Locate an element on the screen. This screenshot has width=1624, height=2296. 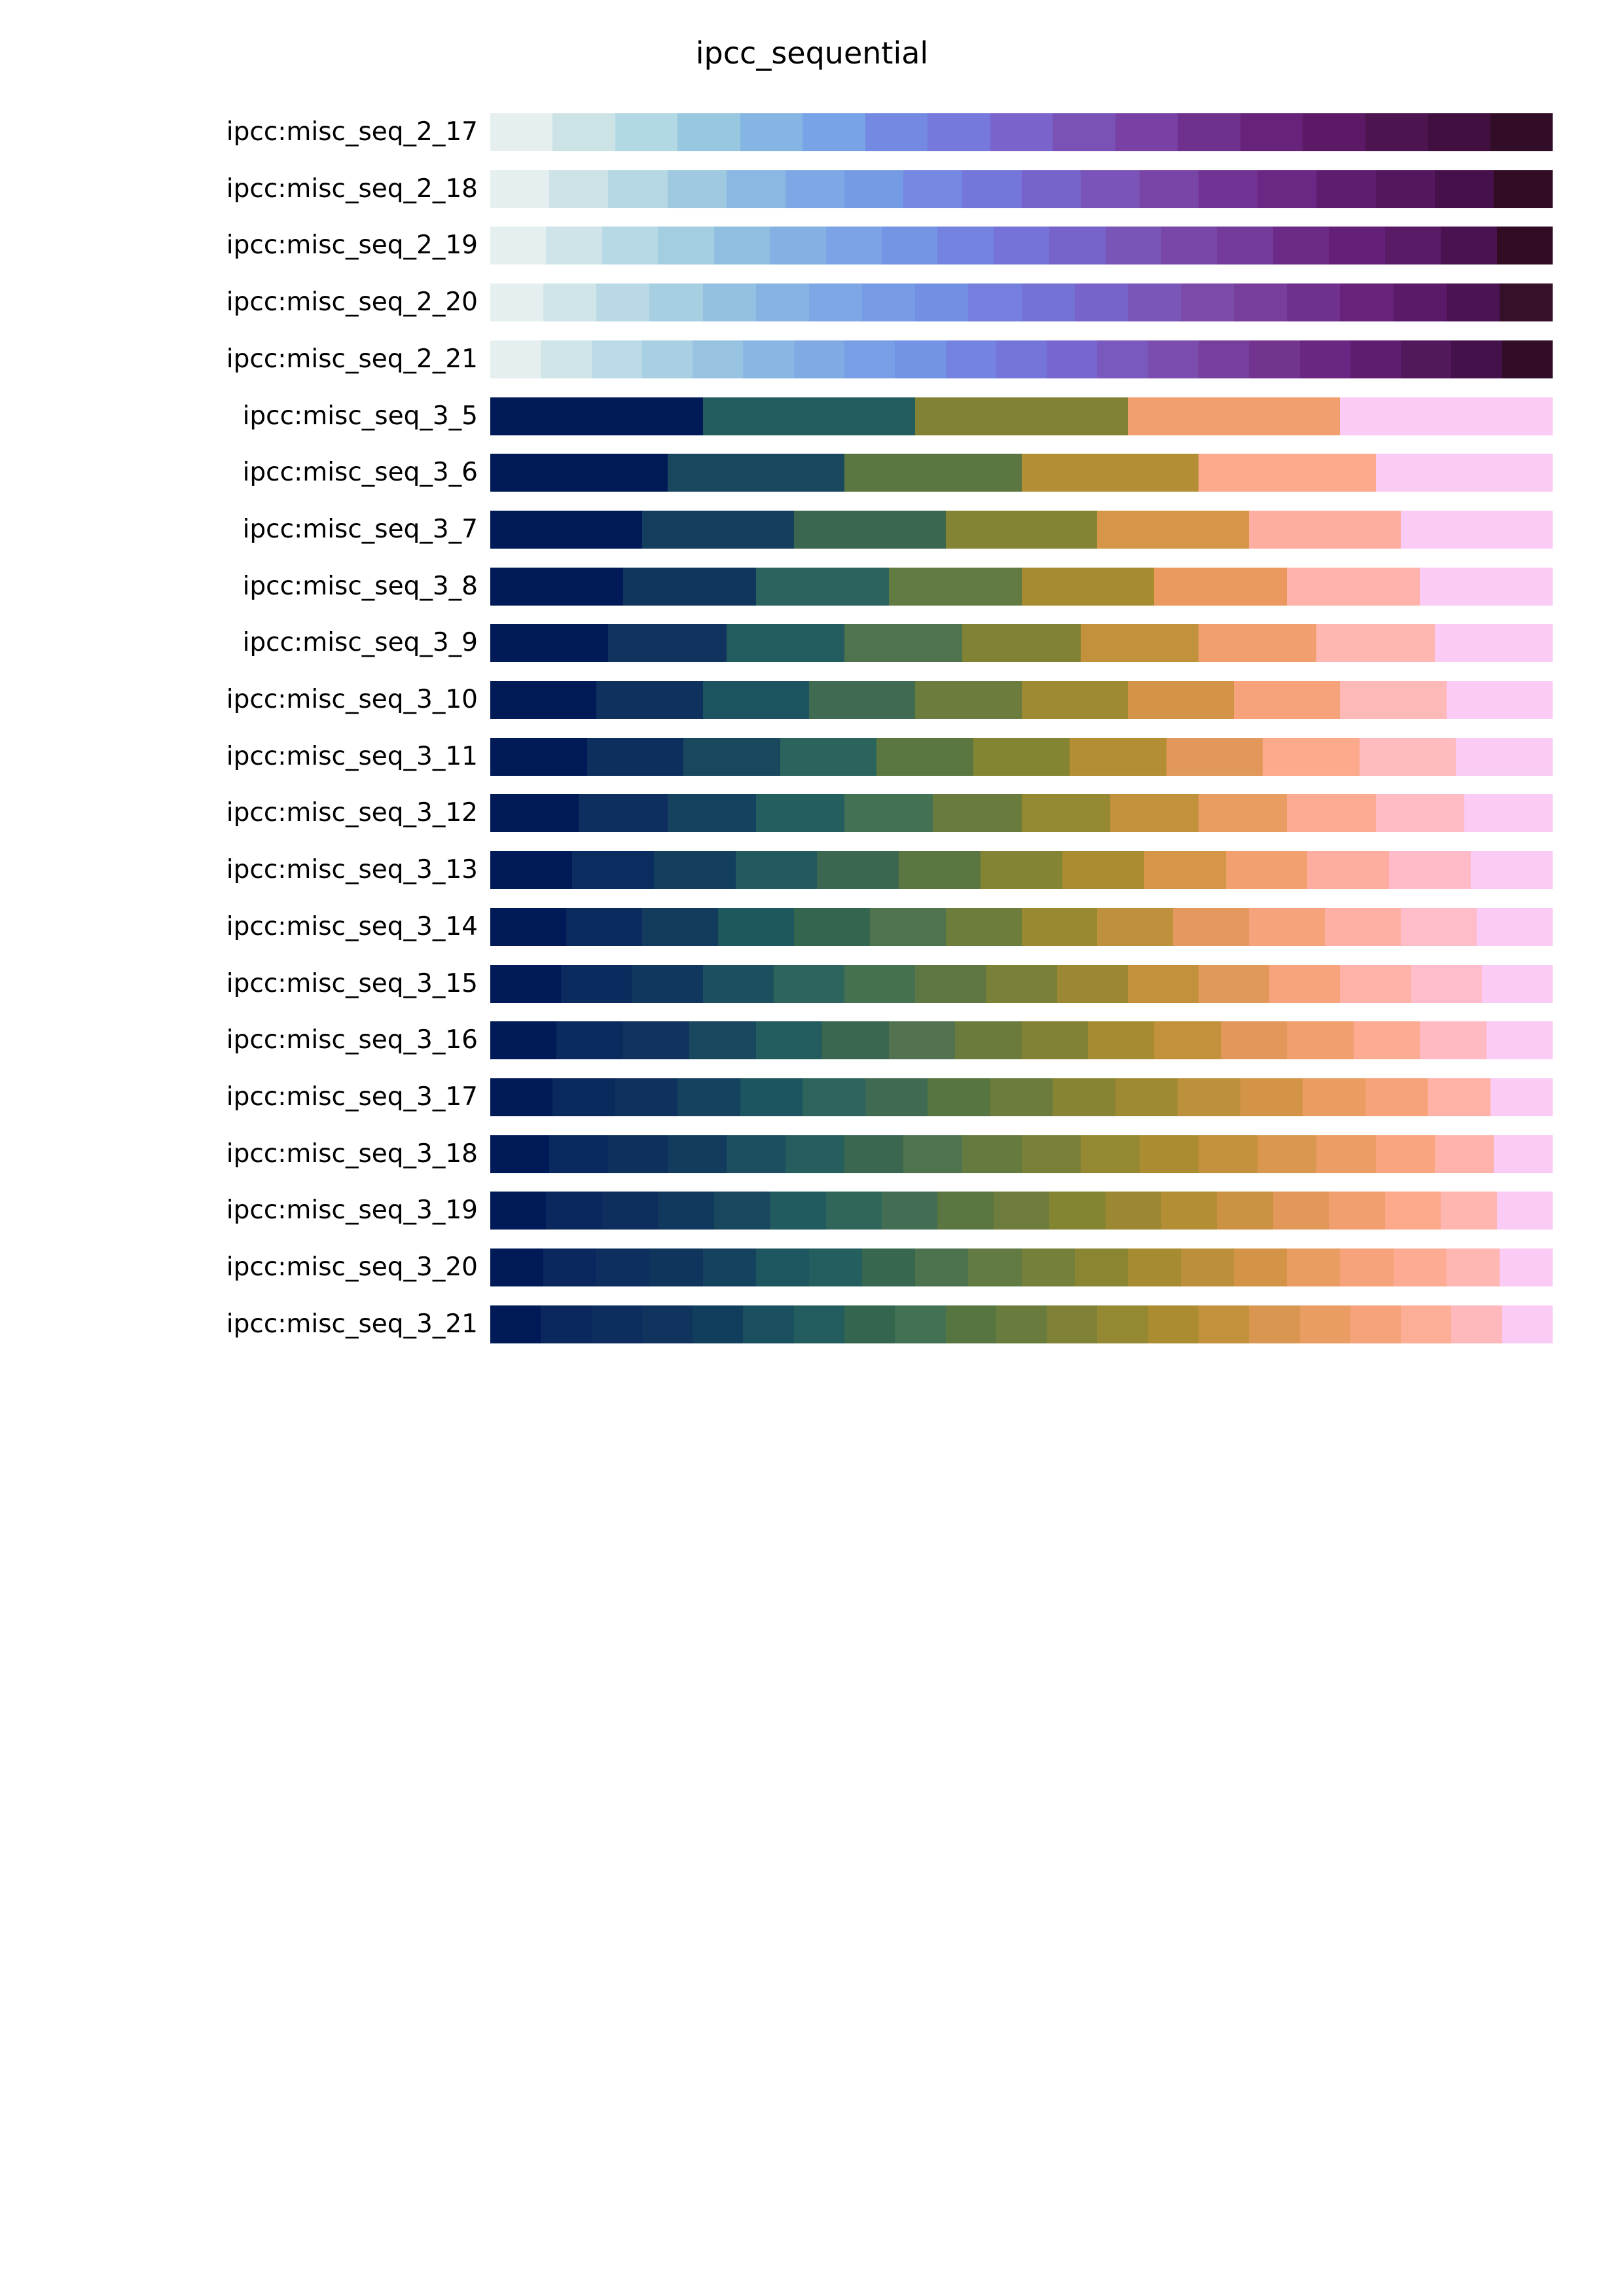
chart-title: ipcc_sequential is located at coordinates (812, 53).